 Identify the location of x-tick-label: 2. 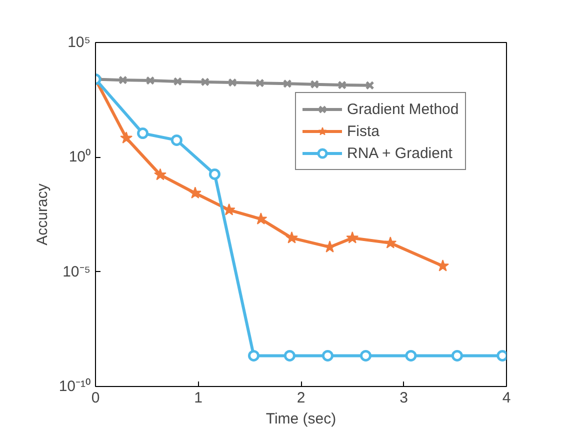
(301, 398).